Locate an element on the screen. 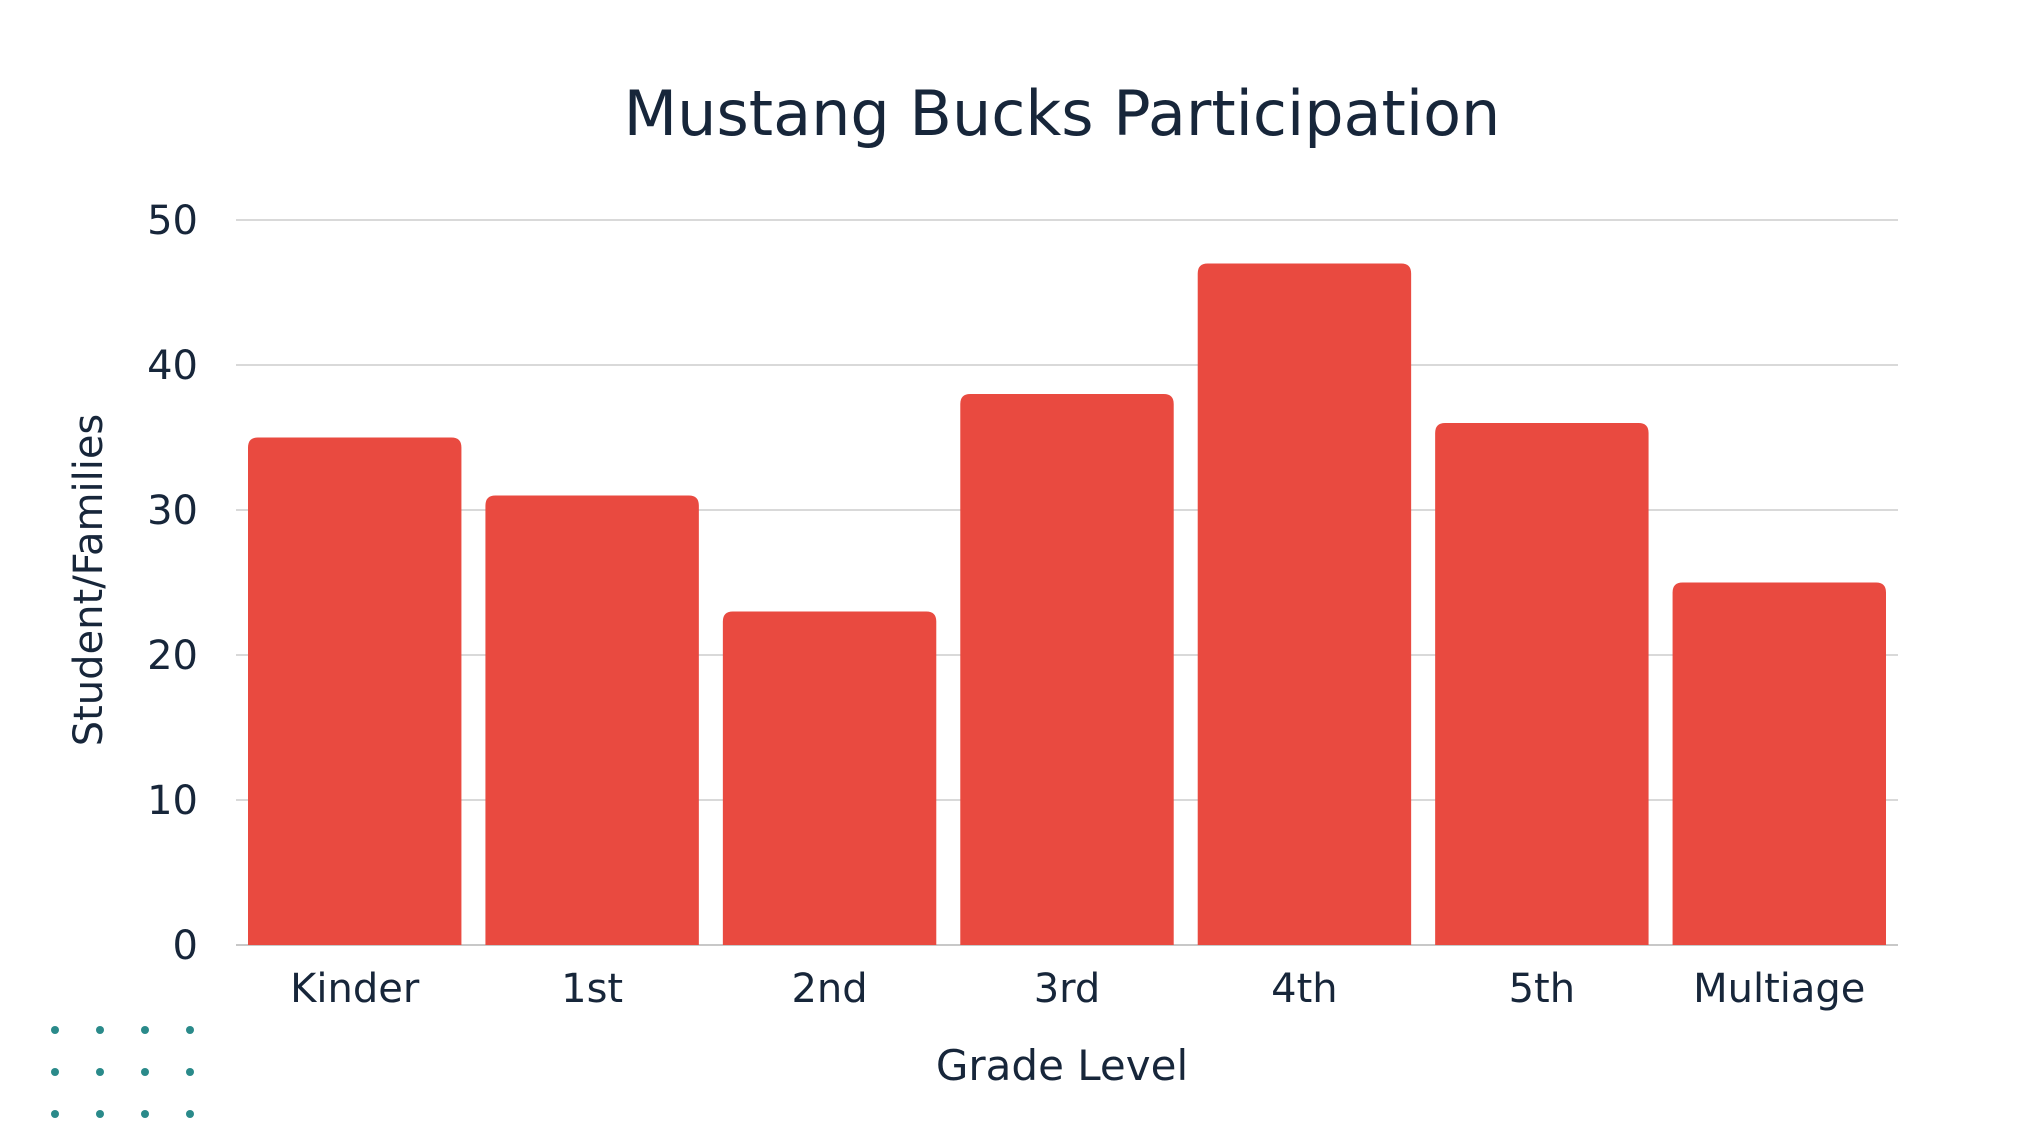 The height and width of the screenshot is (1146, 2018). y-tick-label: 10 is located at coordinates (172, 801).